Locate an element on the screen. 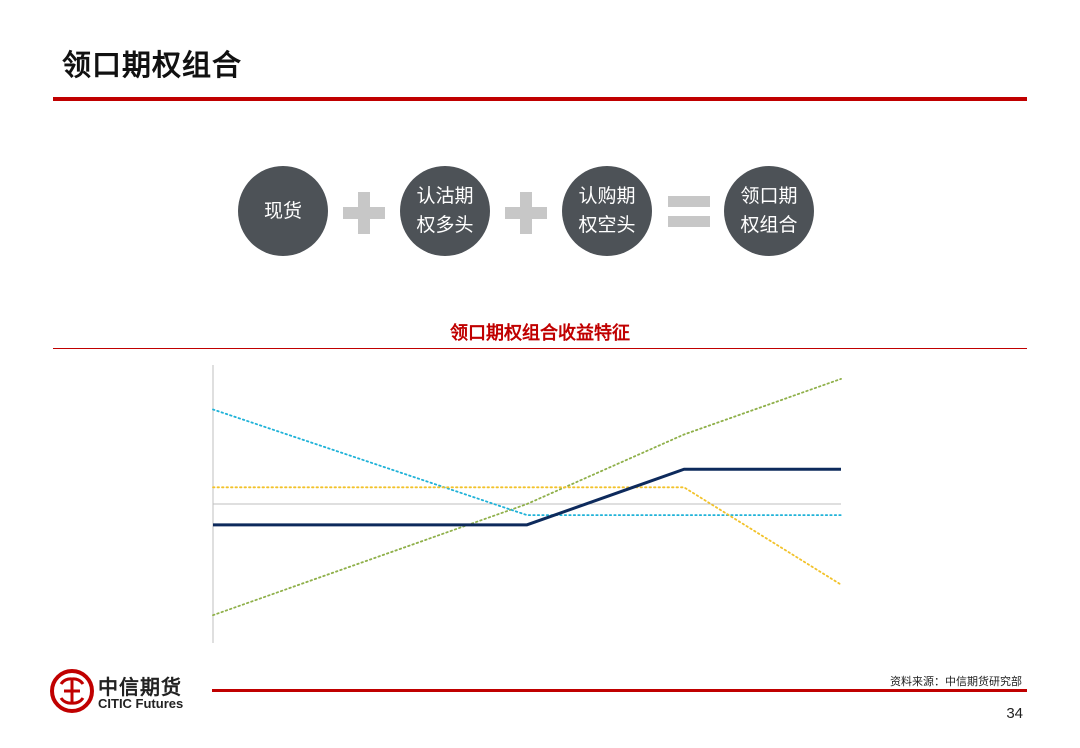 The width and height of the screenshot is (1080, 748). long-put-circle: 认沽期 权多头 is located at coordinates (445, 211).